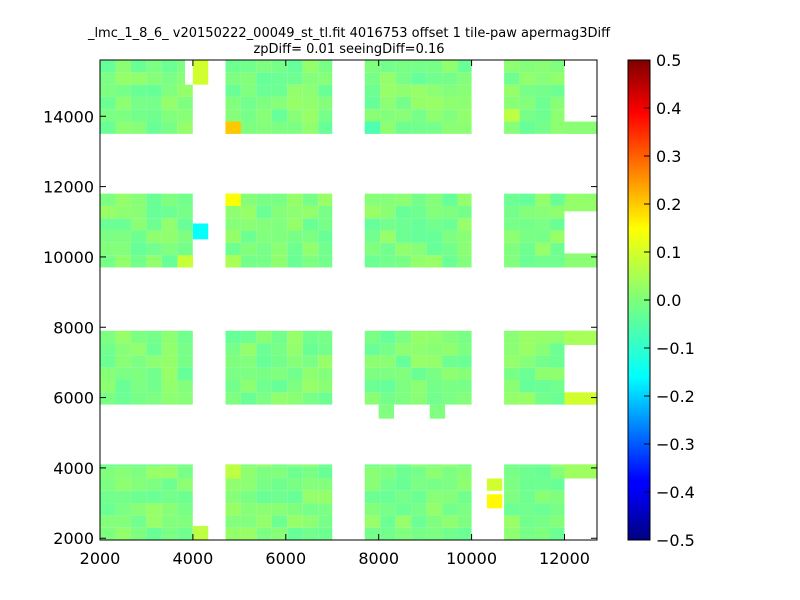  I want to click on missing-data-gap, so click(580, 509).